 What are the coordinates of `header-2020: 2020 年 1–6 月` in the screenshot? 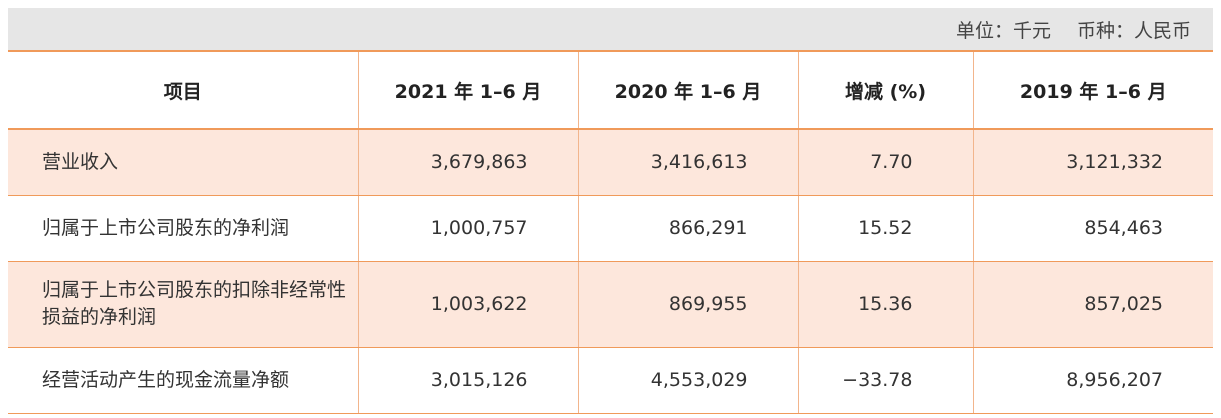 It's located at (687, 90).